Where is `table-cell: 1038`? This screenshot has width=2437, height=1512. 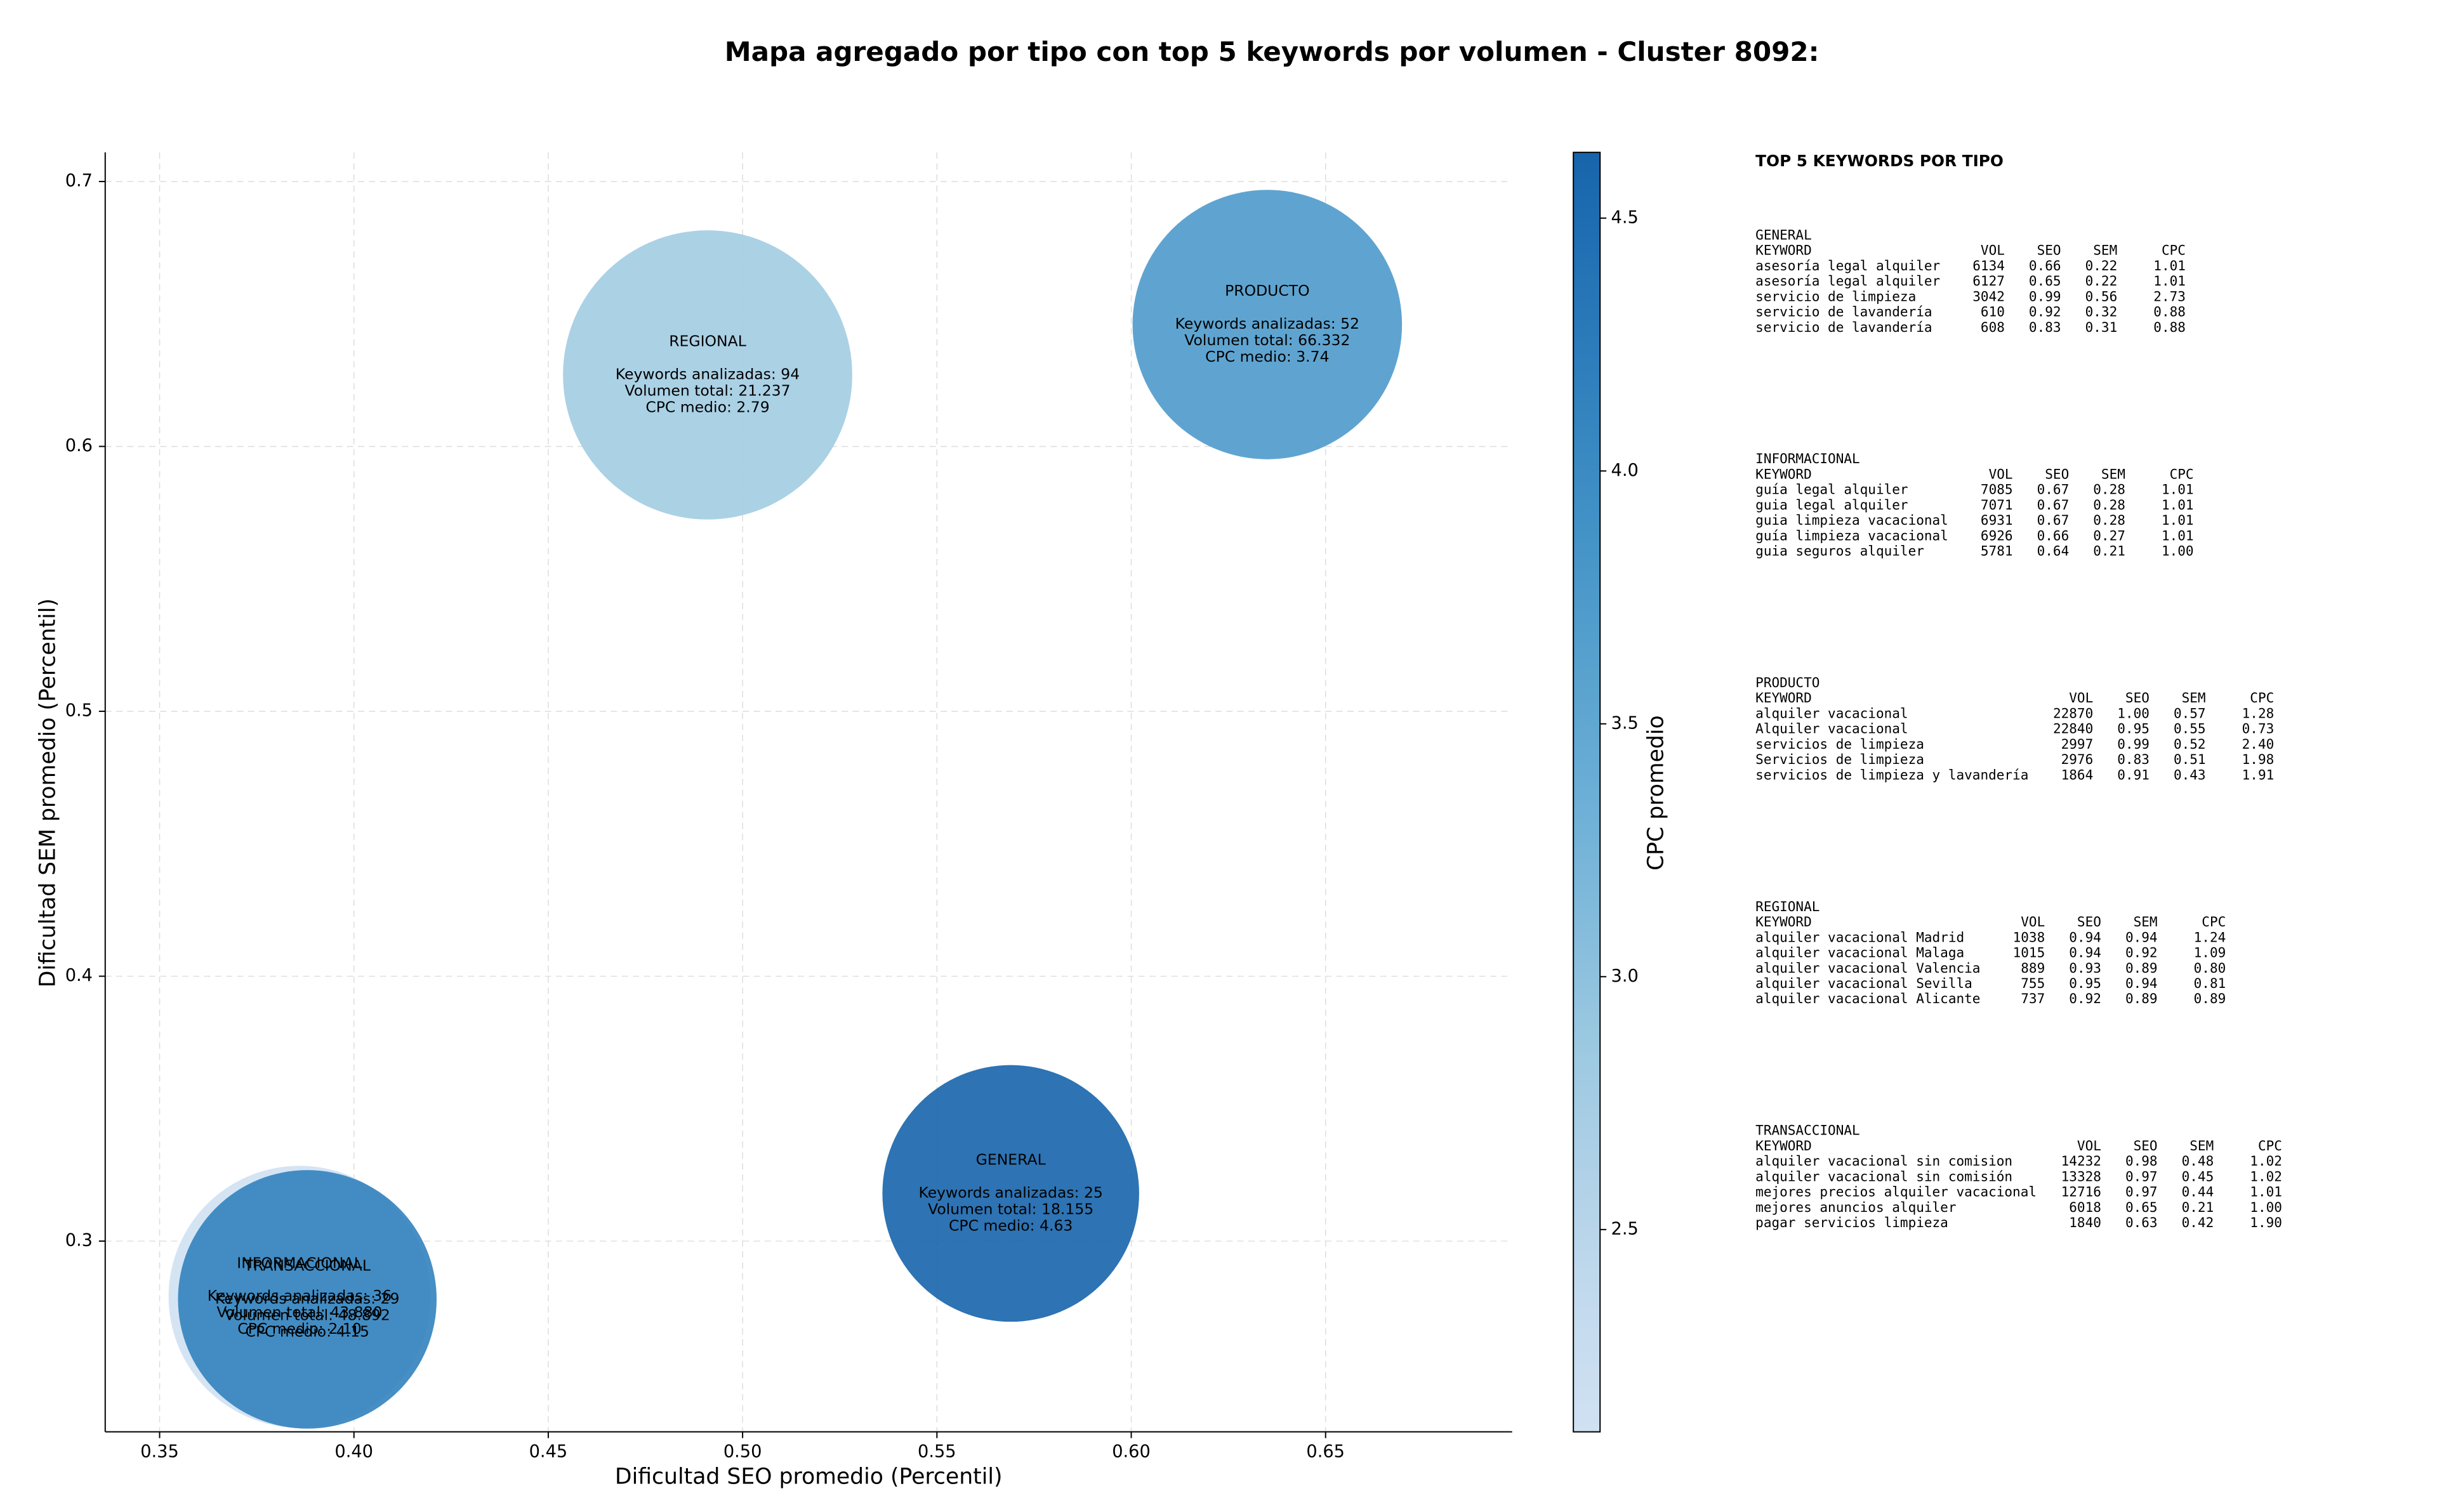
table-cell: 1038 is located at coordinates (2029, 937).